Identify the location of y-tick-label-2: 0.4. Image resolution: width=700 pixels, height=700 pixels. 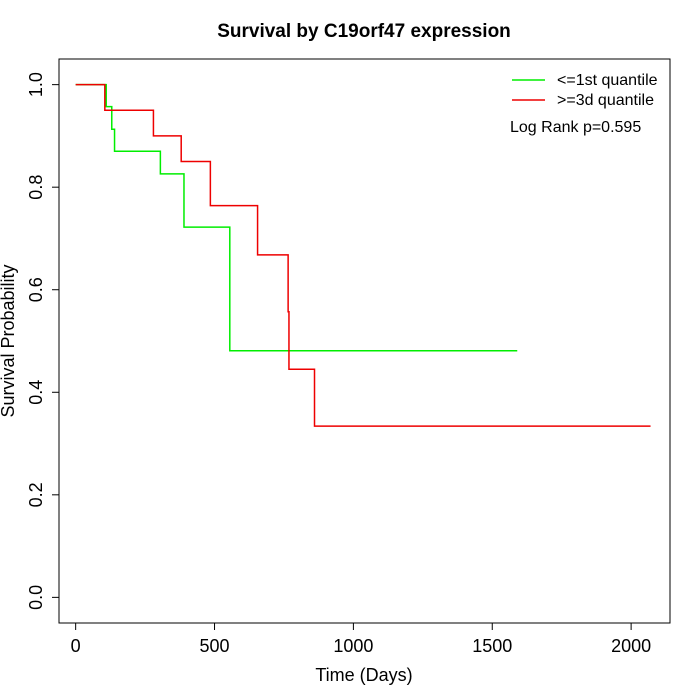
(36, 392).